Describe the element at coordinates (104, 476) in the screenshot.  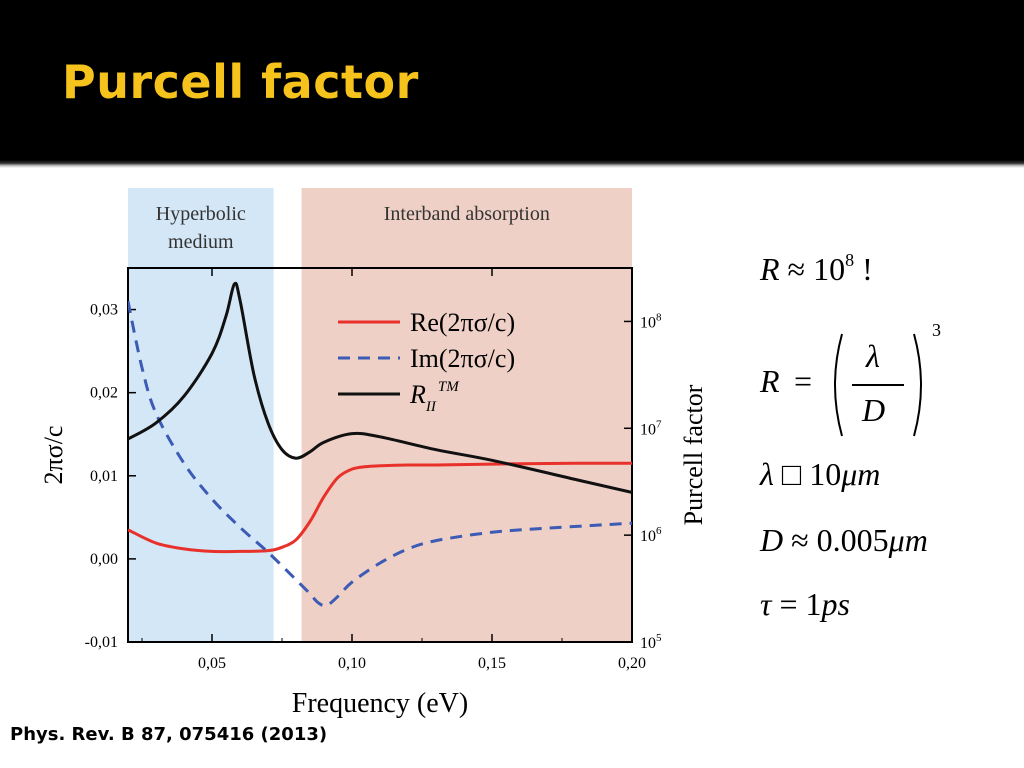
I see `y-left-tick-label-2: 0,01` at that location.